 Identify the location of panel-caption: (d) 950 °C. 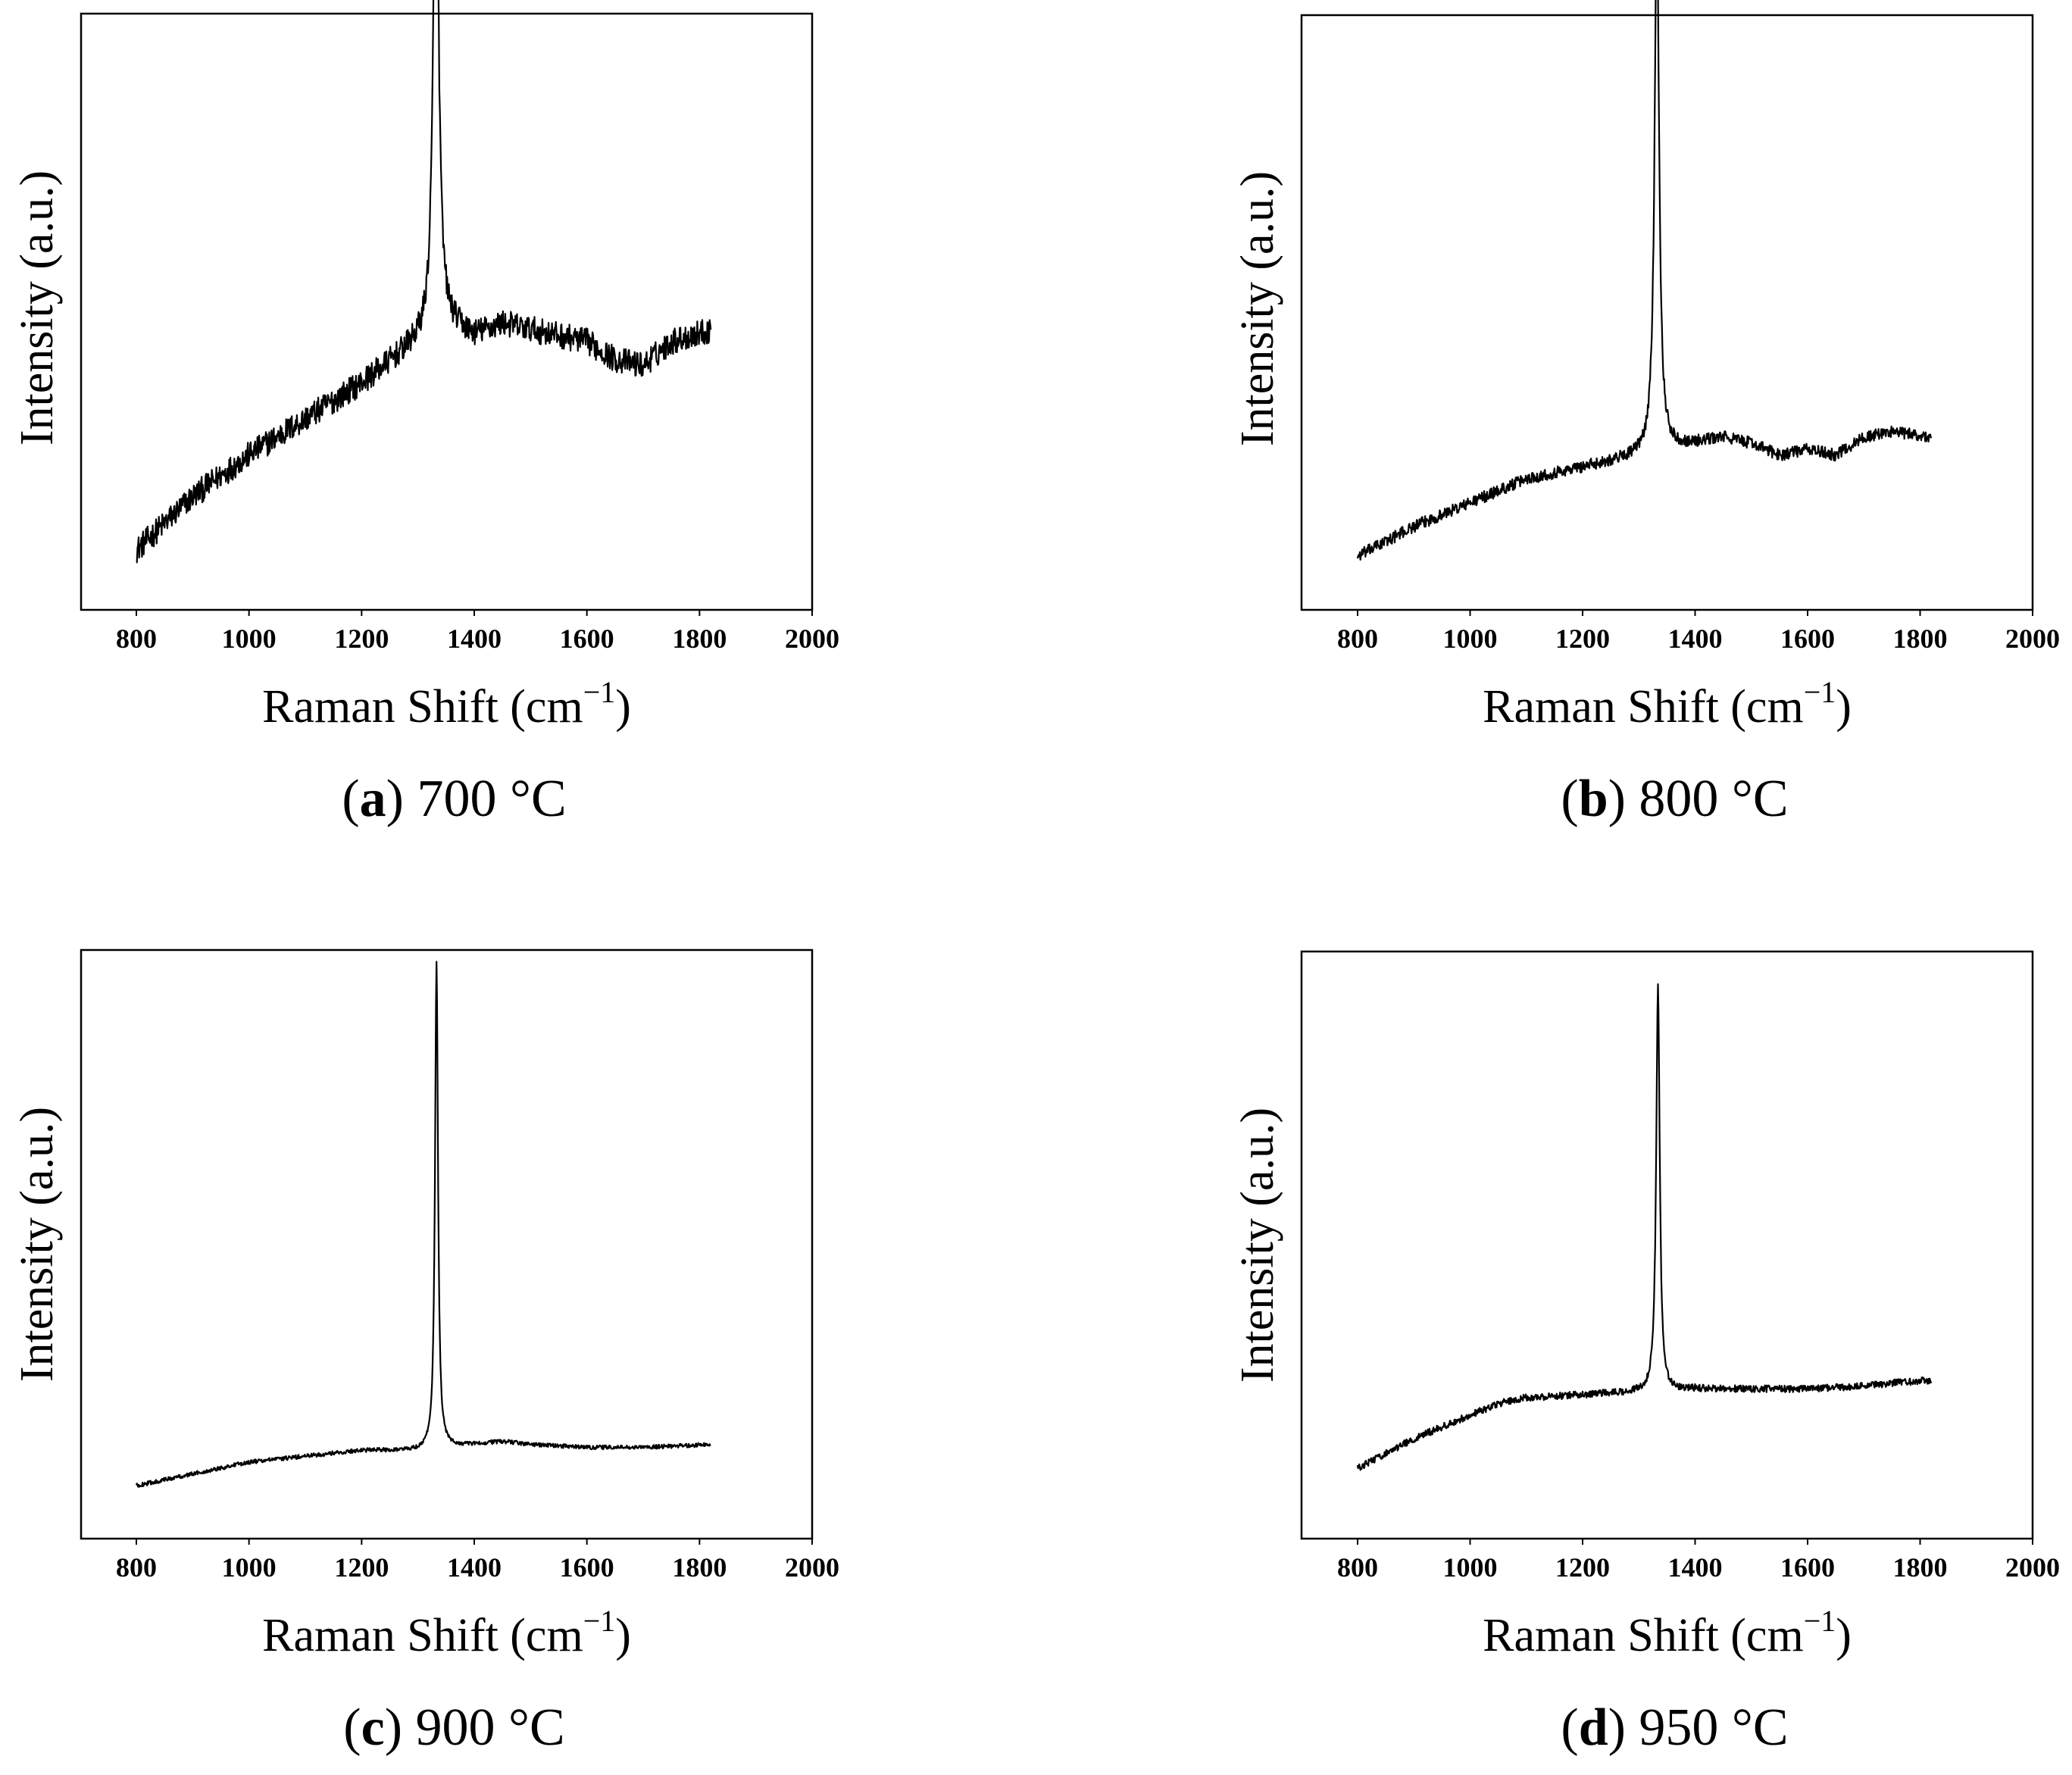
(1674, 1728).